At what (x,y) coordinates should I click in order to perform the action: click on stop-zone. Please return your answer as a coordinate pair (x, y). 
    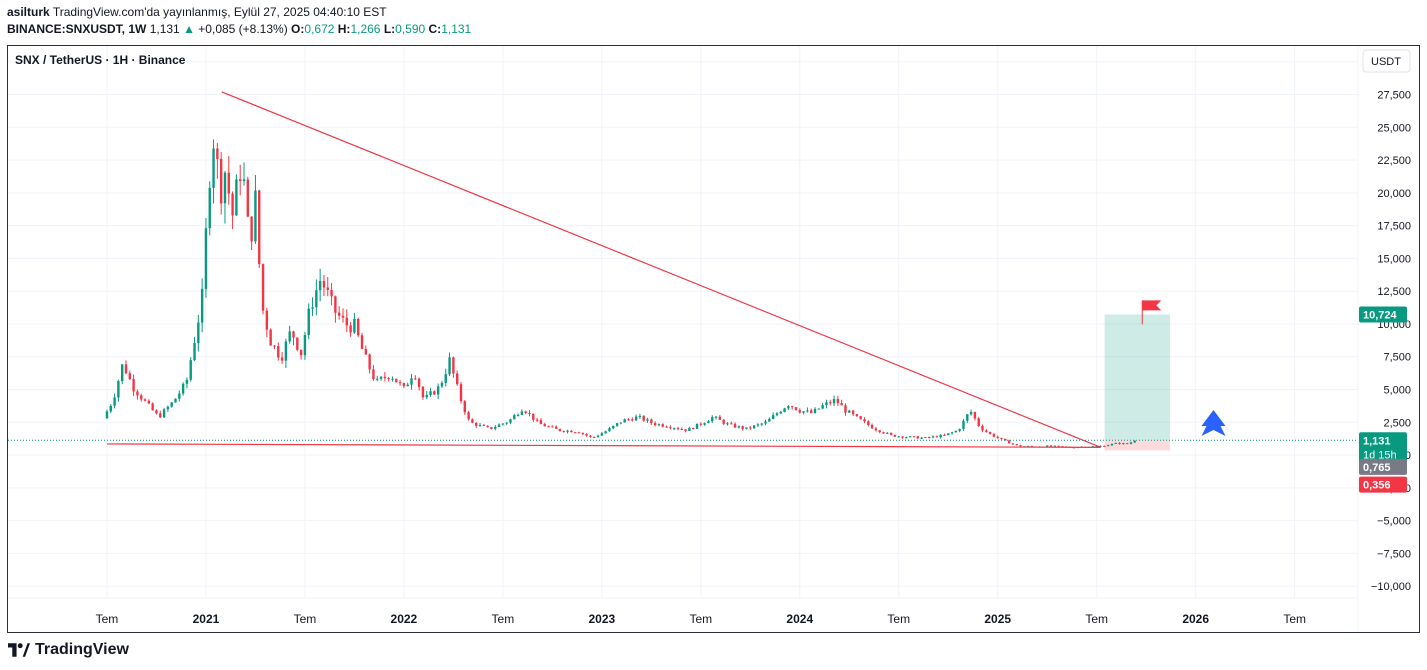
    Looking at the image, I should click on (1137, 445).